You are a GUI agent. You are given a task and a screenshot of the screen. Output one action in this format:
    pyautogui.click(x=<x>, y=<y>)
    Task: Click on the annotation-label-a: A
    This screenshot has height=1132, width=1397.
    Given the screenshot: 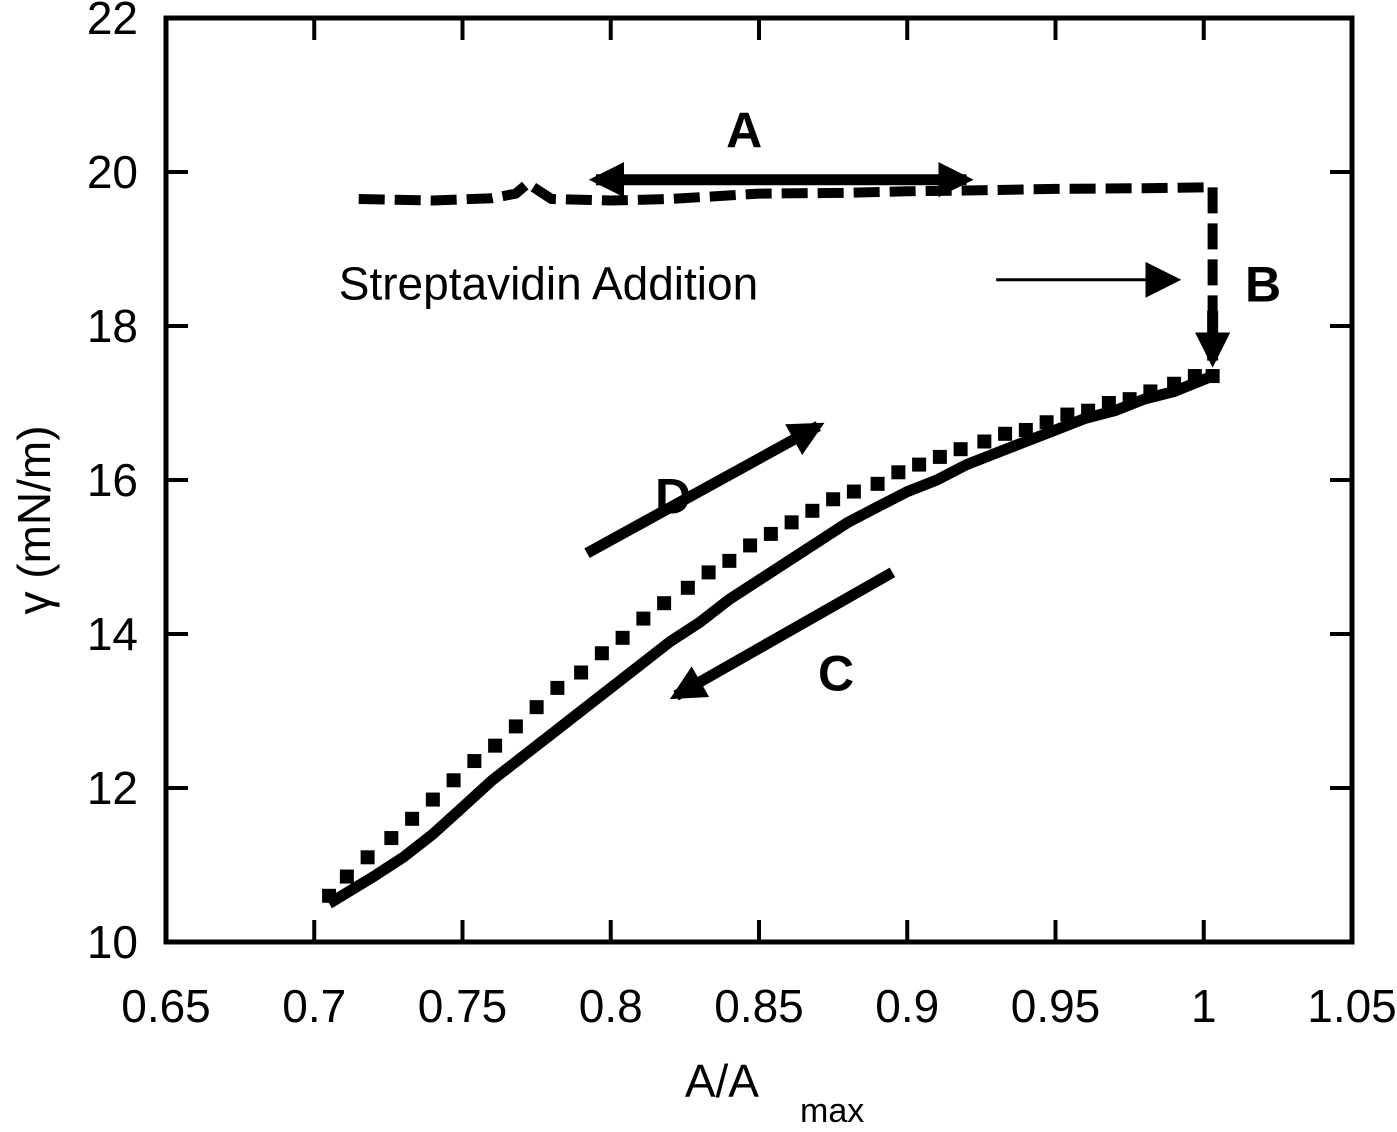 What is the action you would take?
    pyautogui.click(x=744, y=131)
    